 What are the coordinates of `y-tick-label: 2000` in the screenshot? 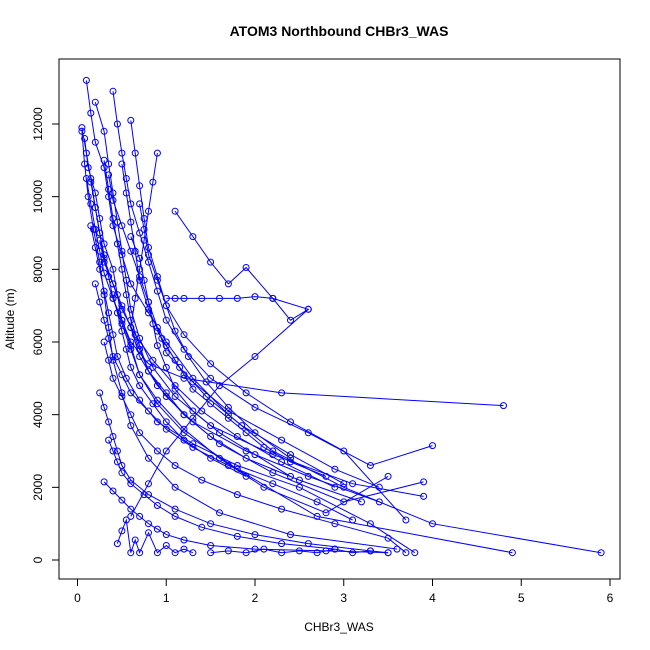 It's located at (38, 487).